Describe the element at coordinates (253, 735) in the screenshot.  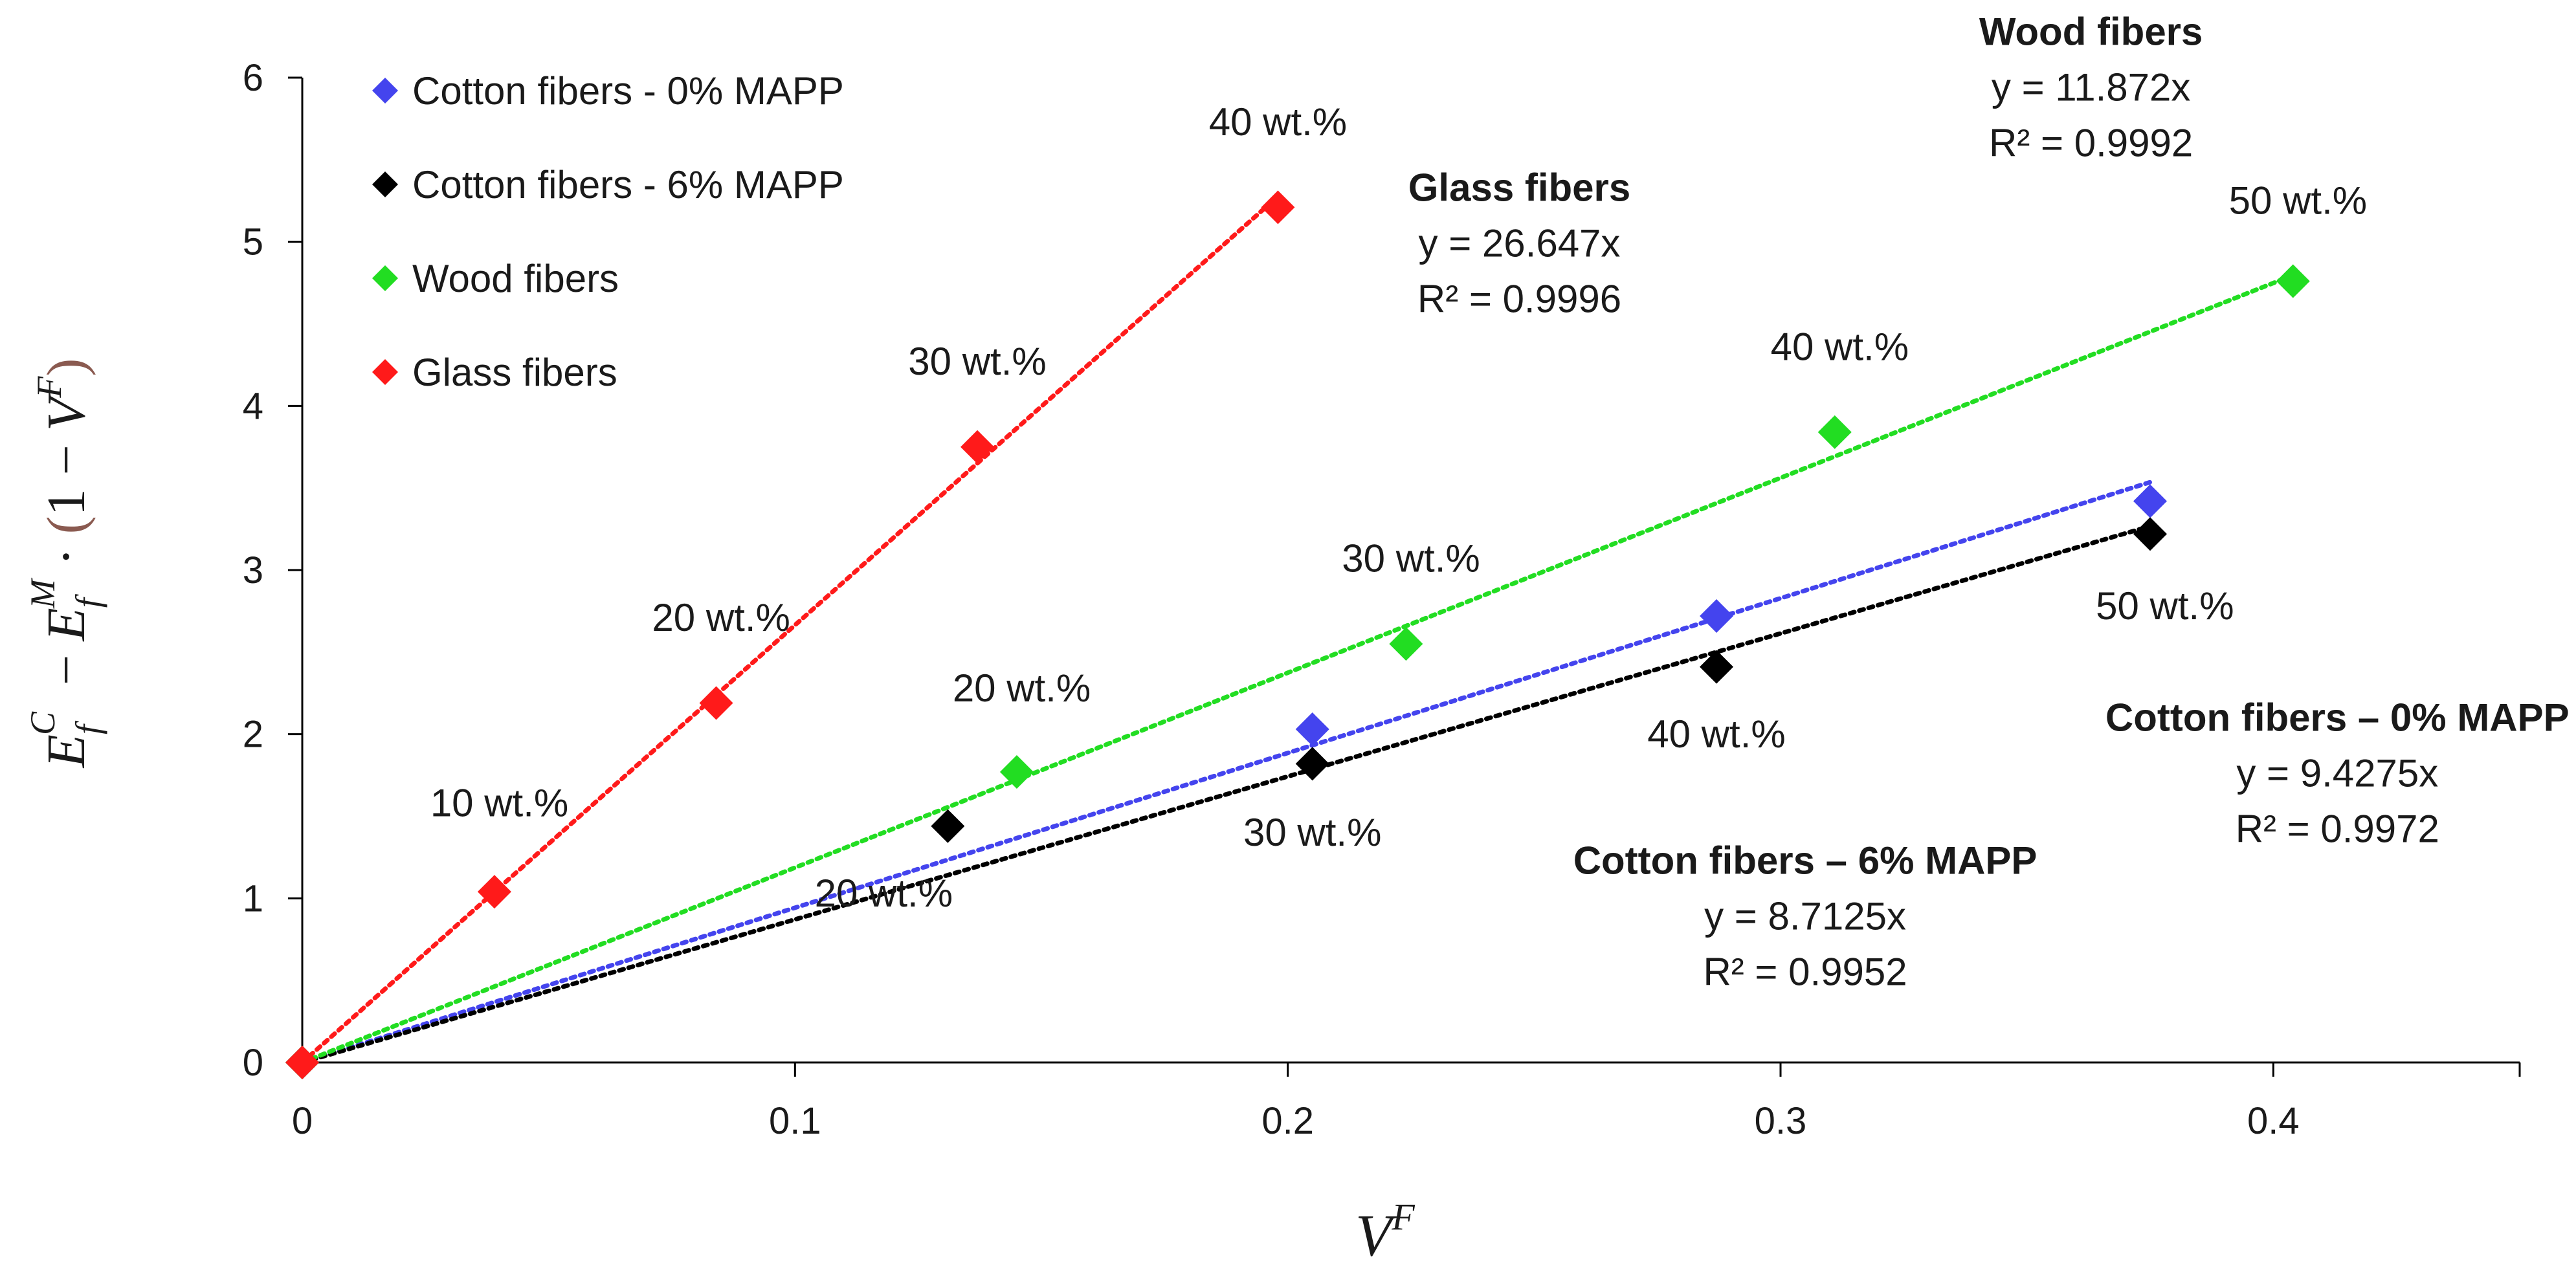
I see `y-tick-label: 2` at that location.